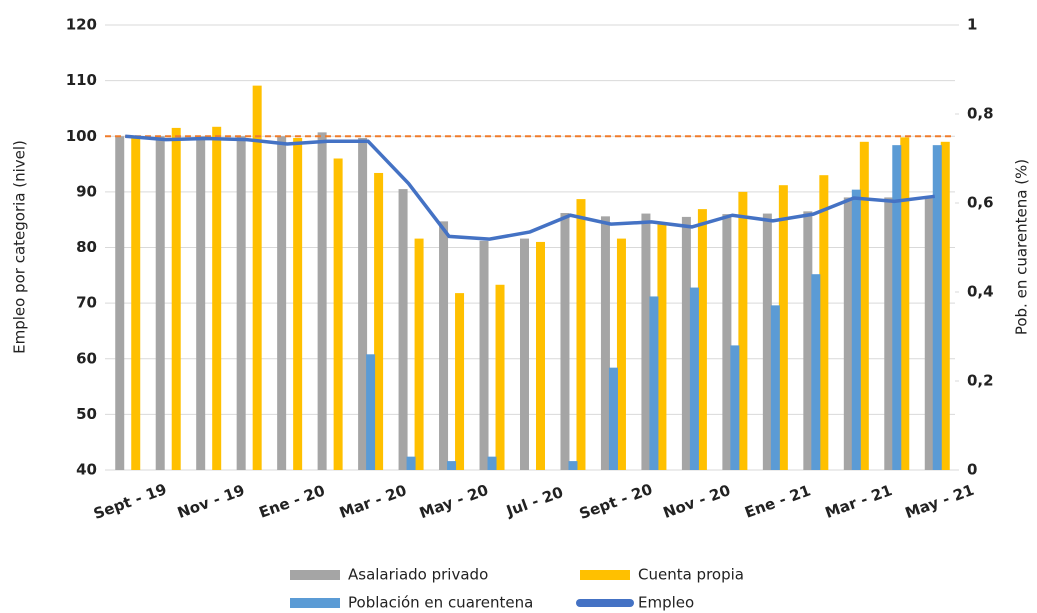  Describe the element at coordinates (292, 501) in the screenshot. I see `x-tick-label: Ene - 20` at that location.